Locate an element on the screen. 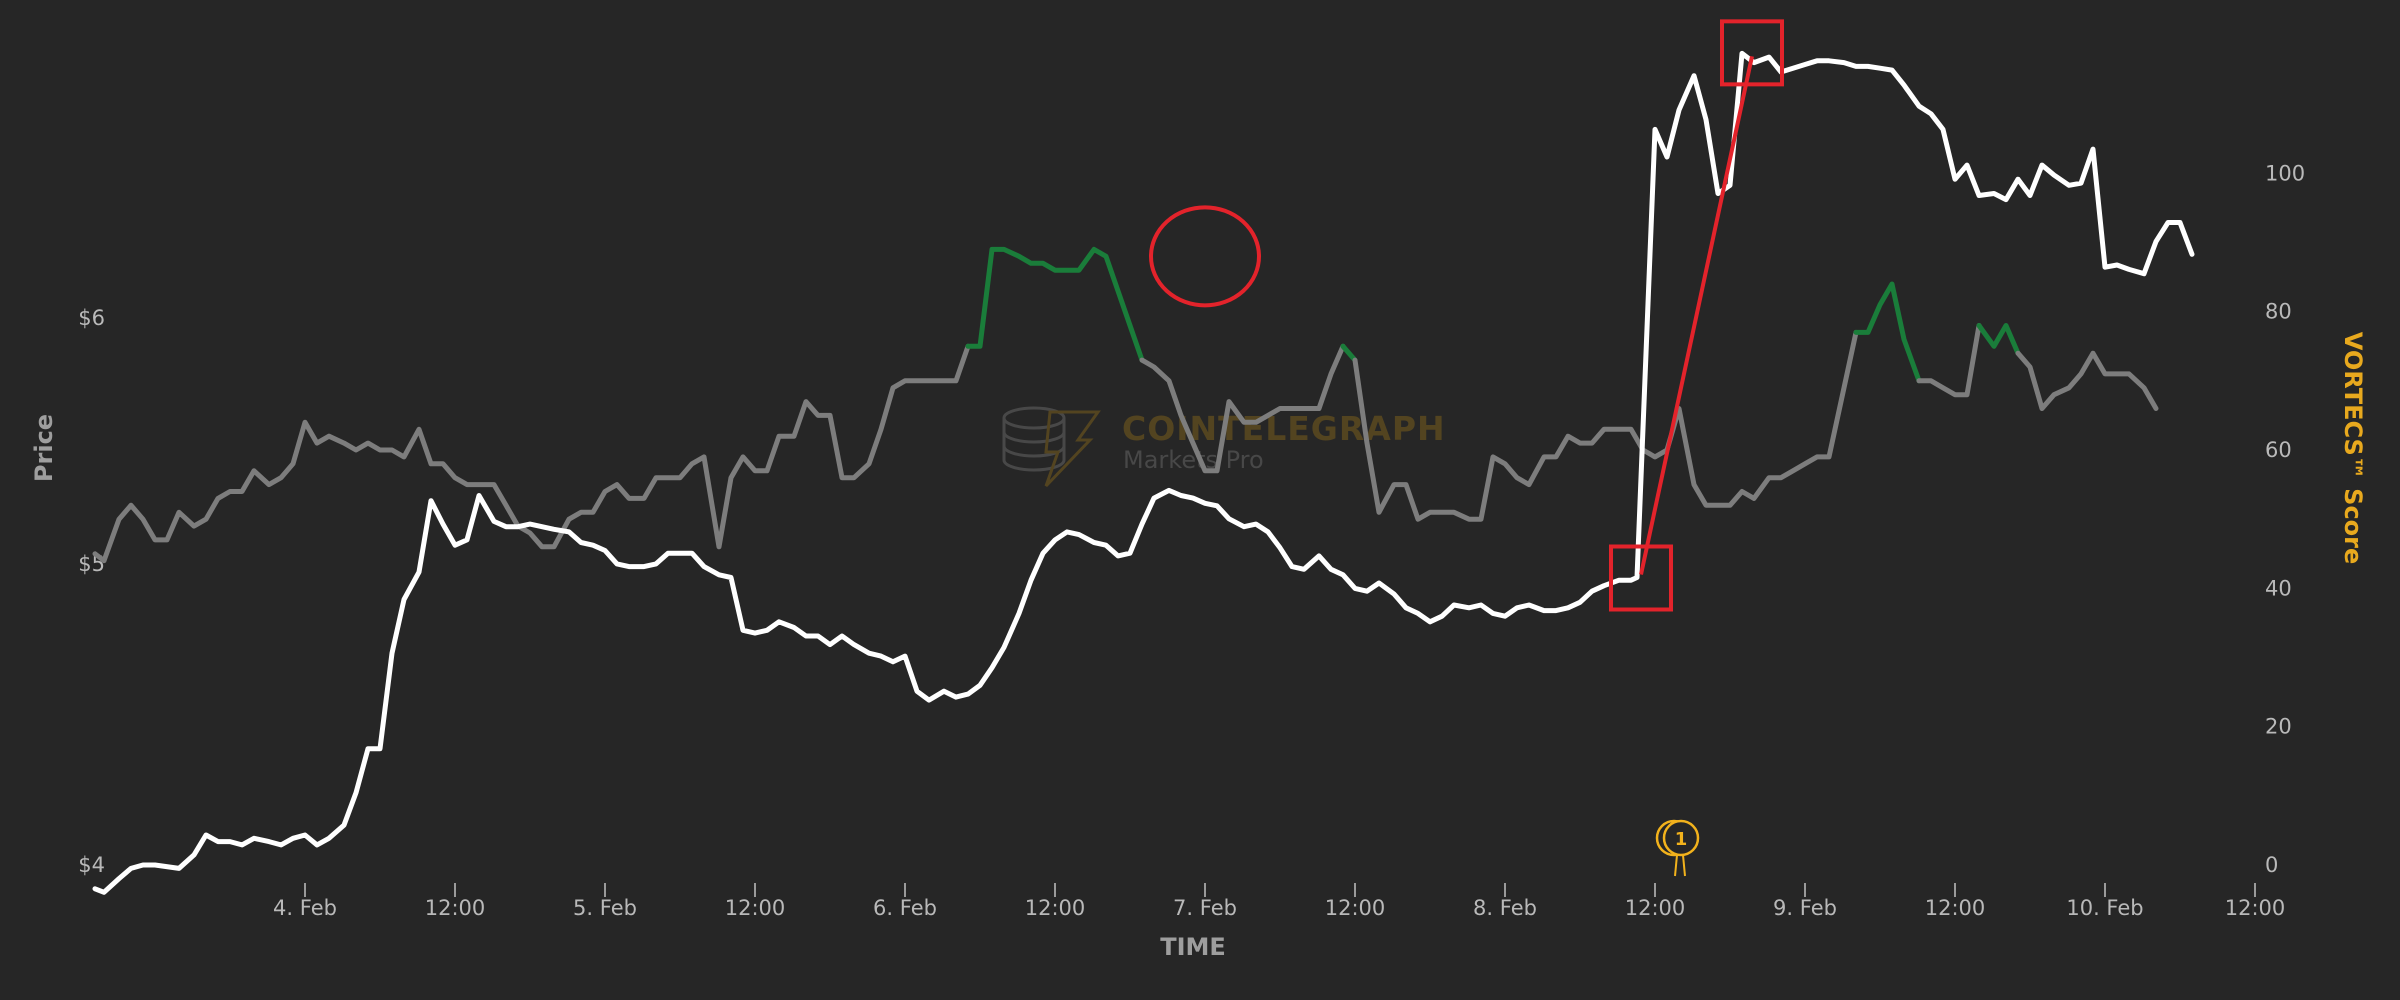  score-tick-label: 60 is located at coordinates (2278, 450).